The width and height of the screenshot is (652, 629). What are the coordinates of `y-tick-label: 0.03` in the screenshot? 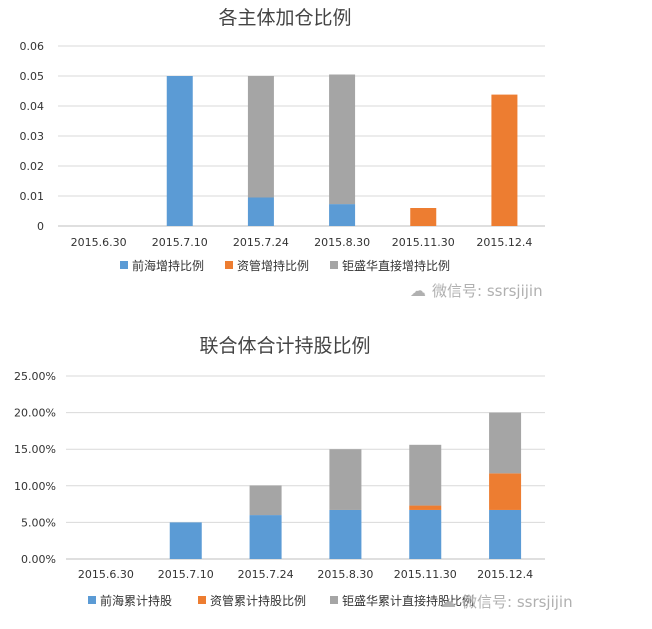 It's located at (32, 136).